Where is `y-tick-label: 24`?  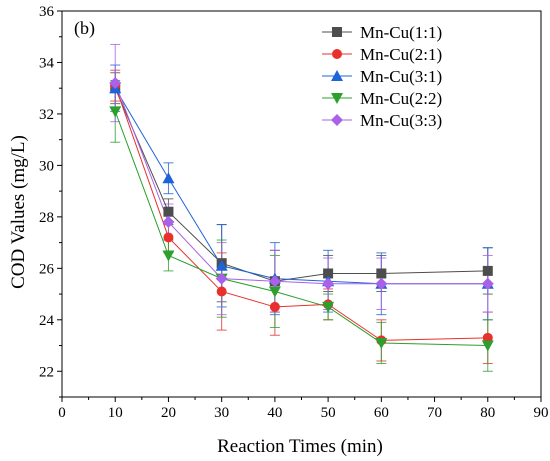 y-tick-label: 24 is located at coordinates (47, 321).